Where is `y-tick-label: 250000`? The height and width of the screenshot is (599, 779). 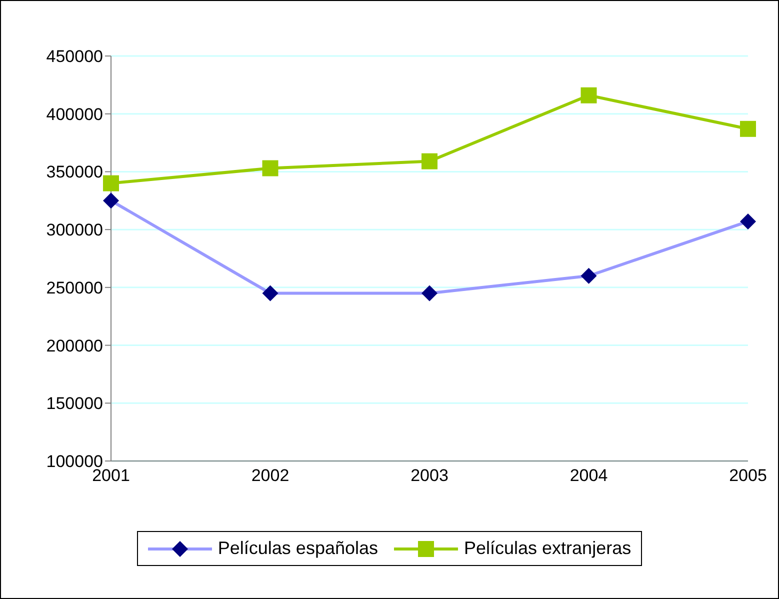 y-tick-label: 250000 is located at coordinates (74, 288).